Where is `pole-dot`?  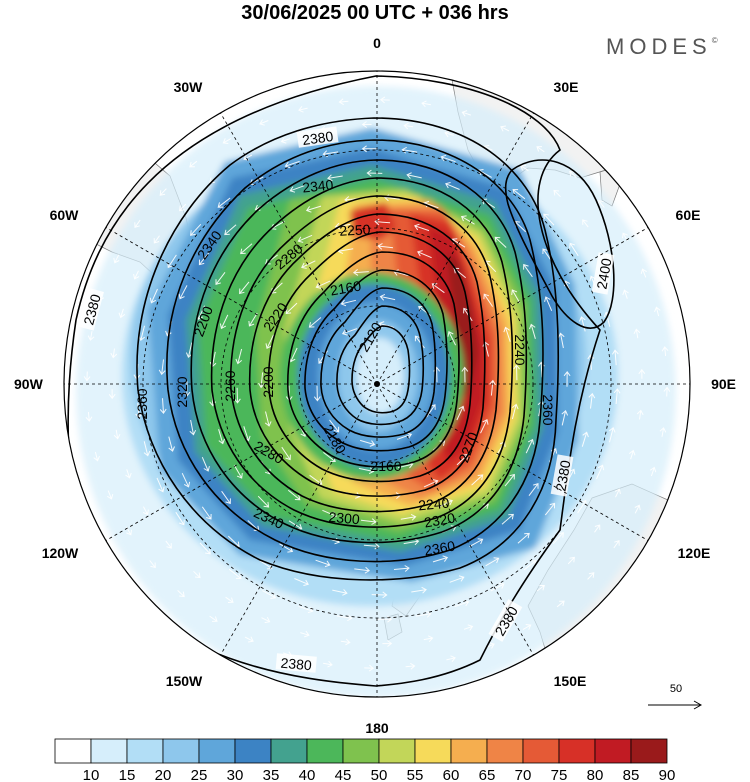 pole-dot is located at coordinates (377, 384).